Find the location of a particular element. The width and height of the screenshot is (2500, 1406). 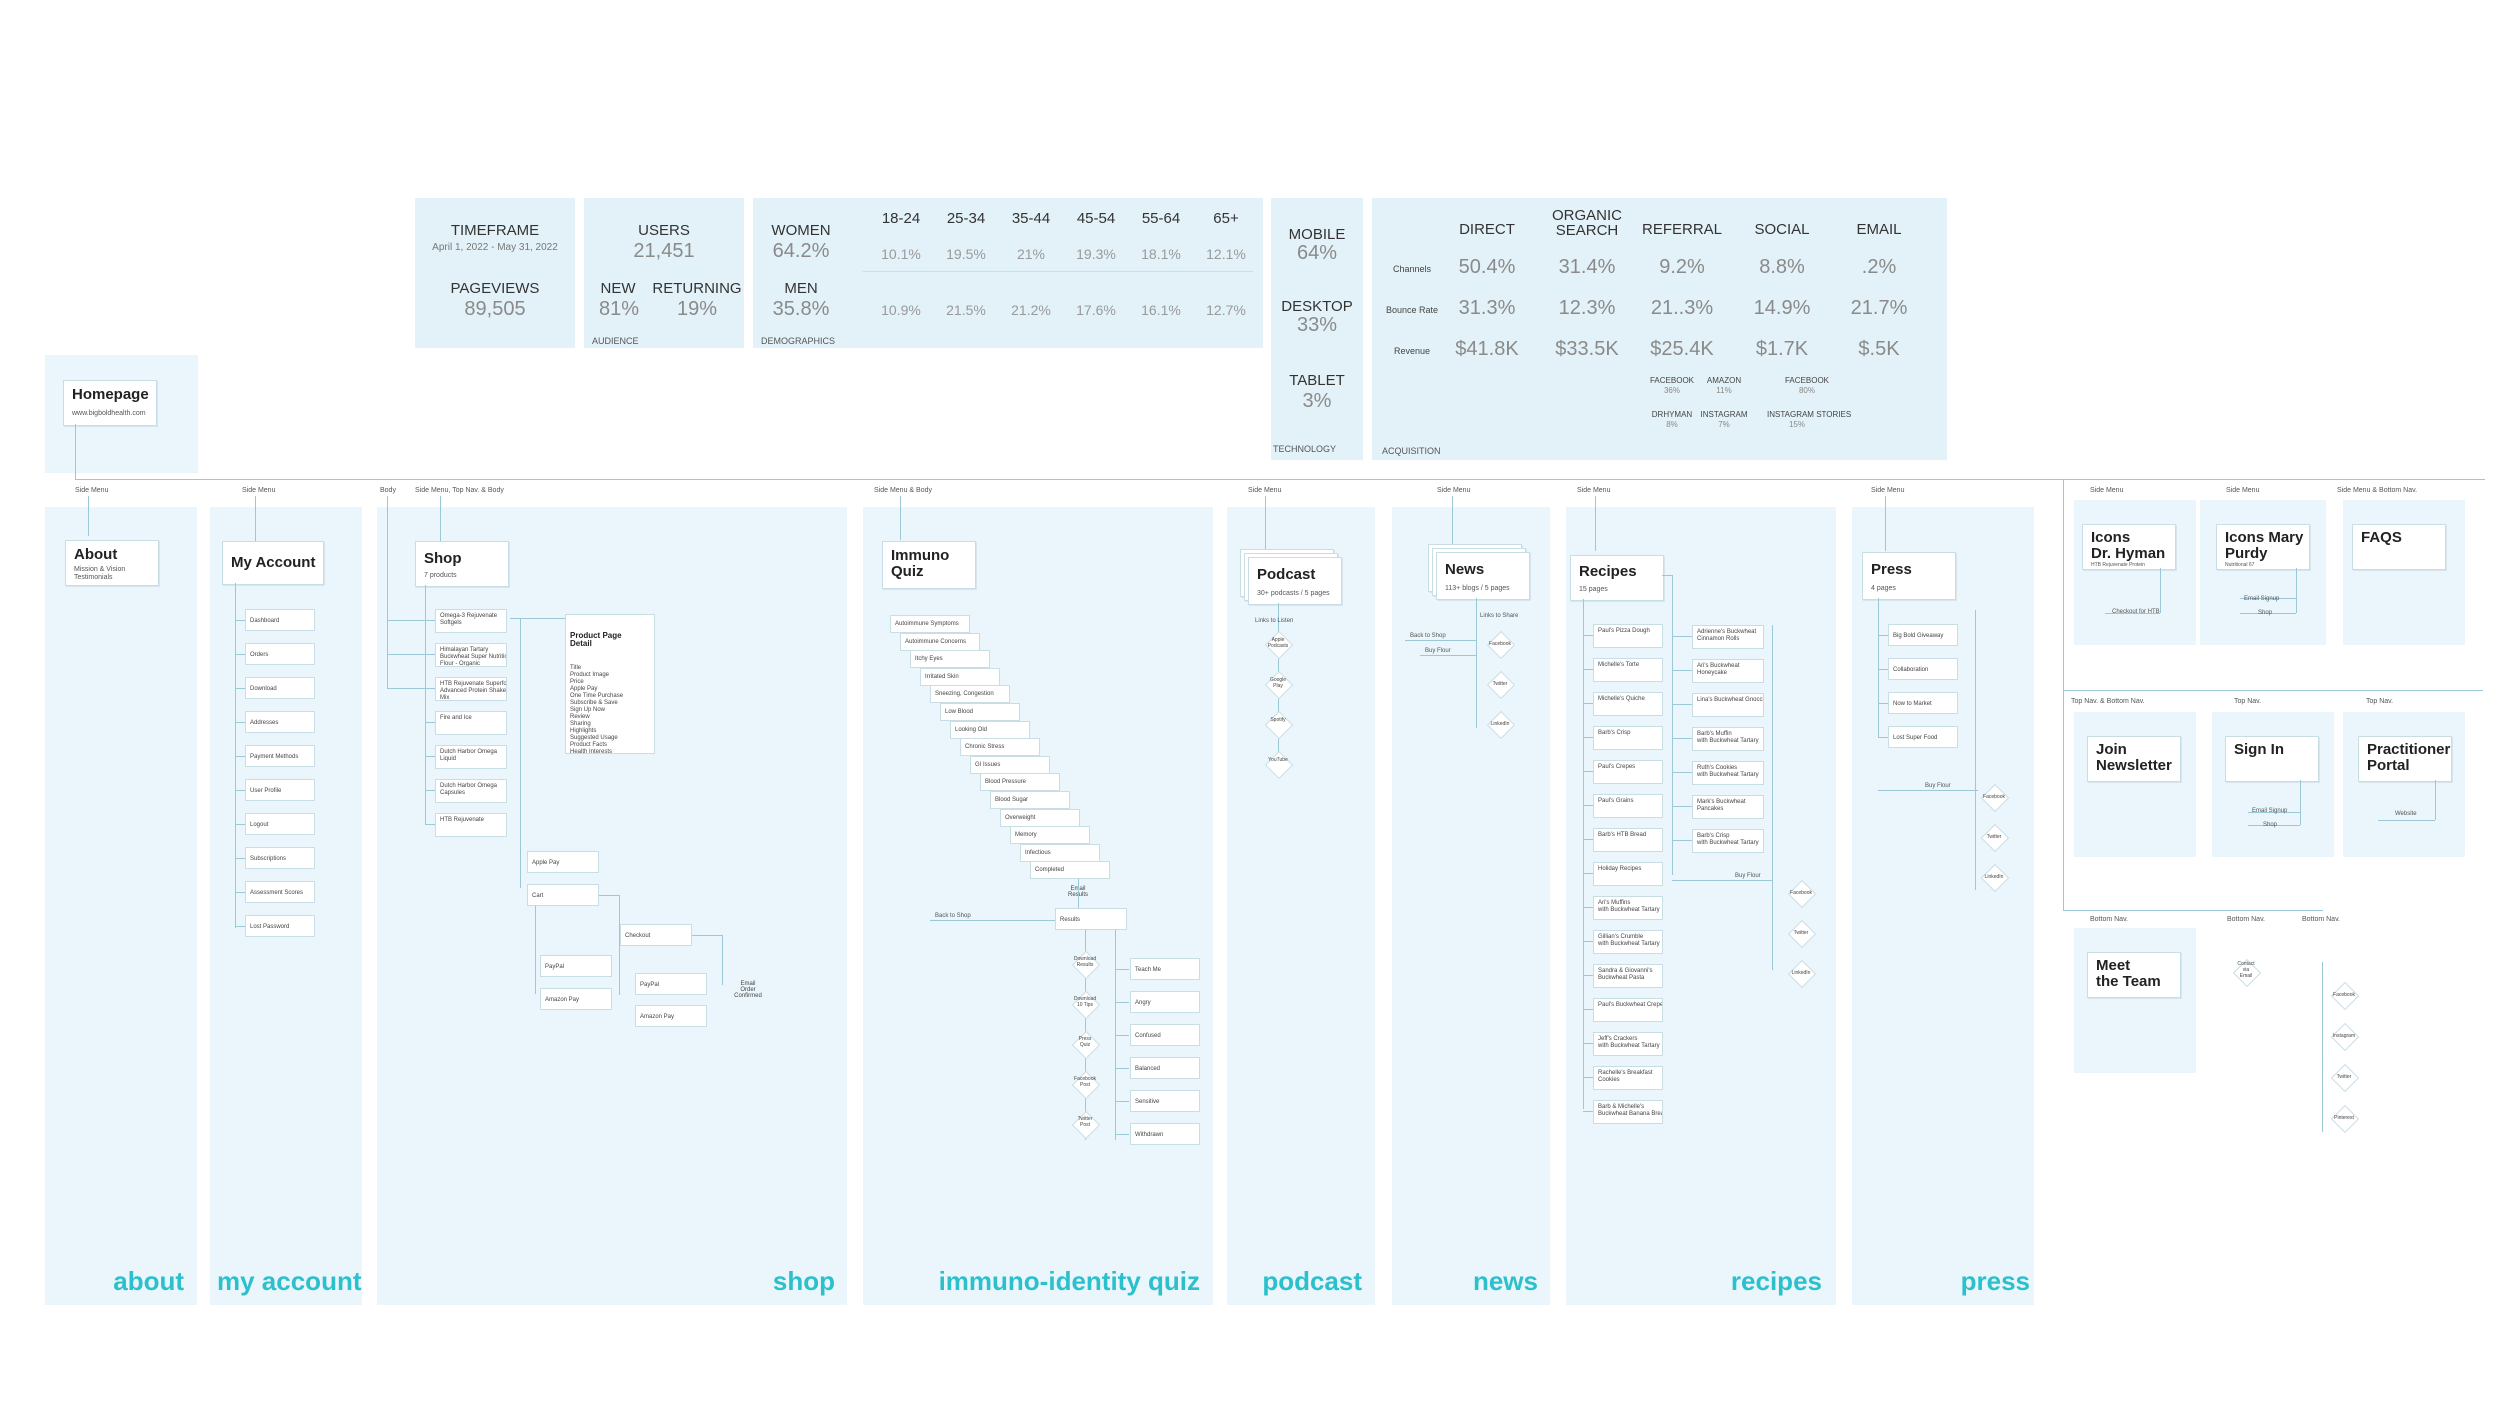

quiz-step: Blood Sugar is located at coordinates (1030, 800).